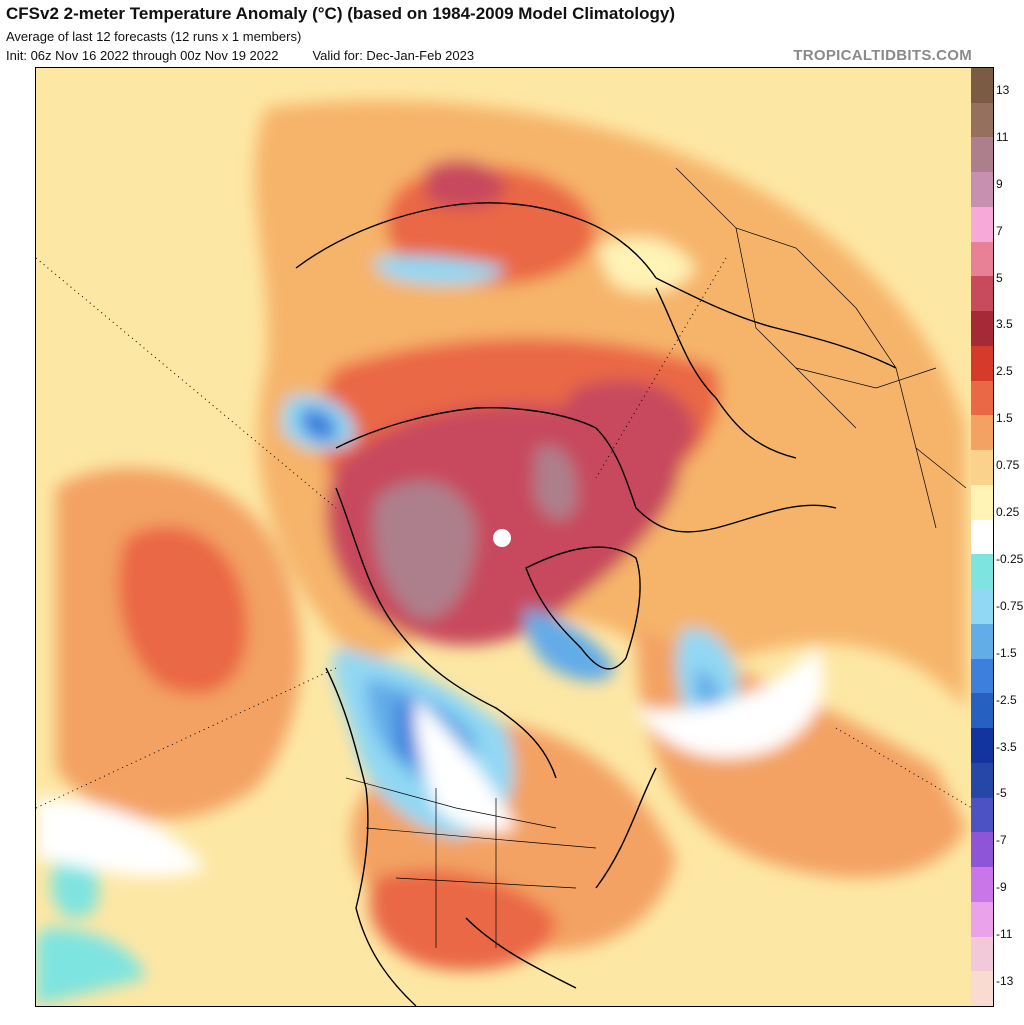 This screenshot has width=1024, height=1025. Describe the element at coordinates (882, 55) in the screenshot. I see `brand-watermark: TROPICALTIDBITS.COM` at that location.